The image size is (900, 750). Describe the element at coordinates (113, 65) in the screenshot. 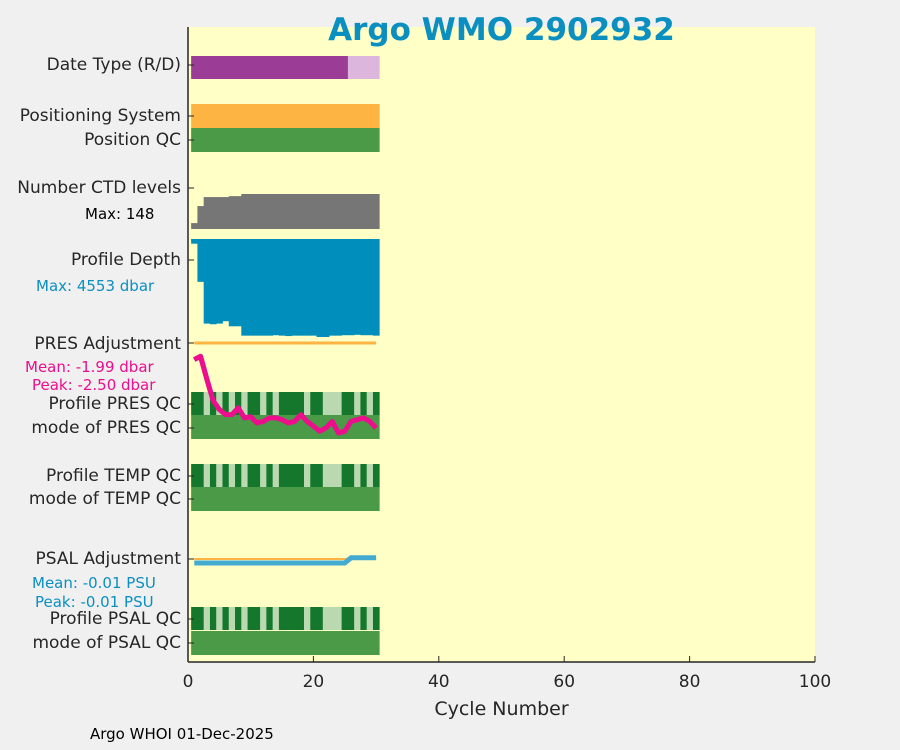

I see `label-date-type: Date Type (R/D)` at that location.